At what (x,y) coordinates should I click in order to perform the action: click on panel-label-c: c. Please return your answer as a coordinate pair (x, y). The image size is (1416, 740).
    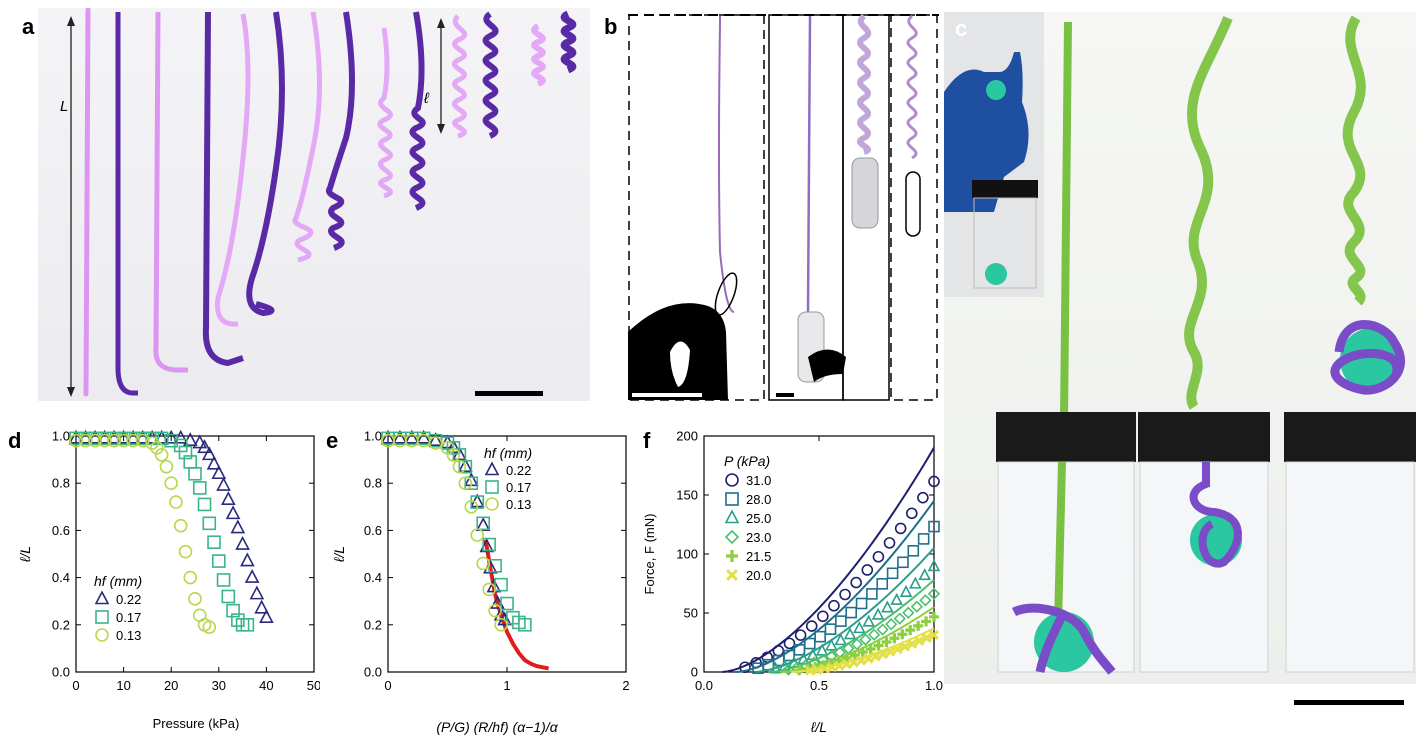
    Looking at the image, I should click on (961, 28).